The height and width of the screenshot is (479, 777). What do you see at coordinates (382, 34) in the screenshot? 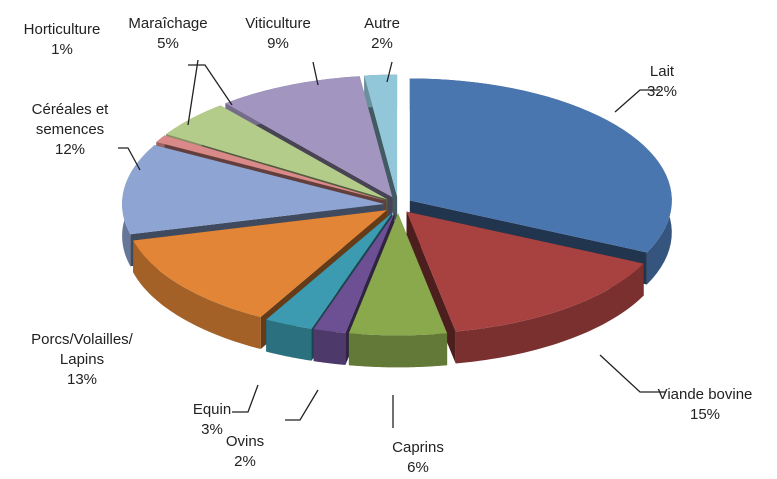
I see `data-label: Autre 2%` at bounding box center [382, 34].